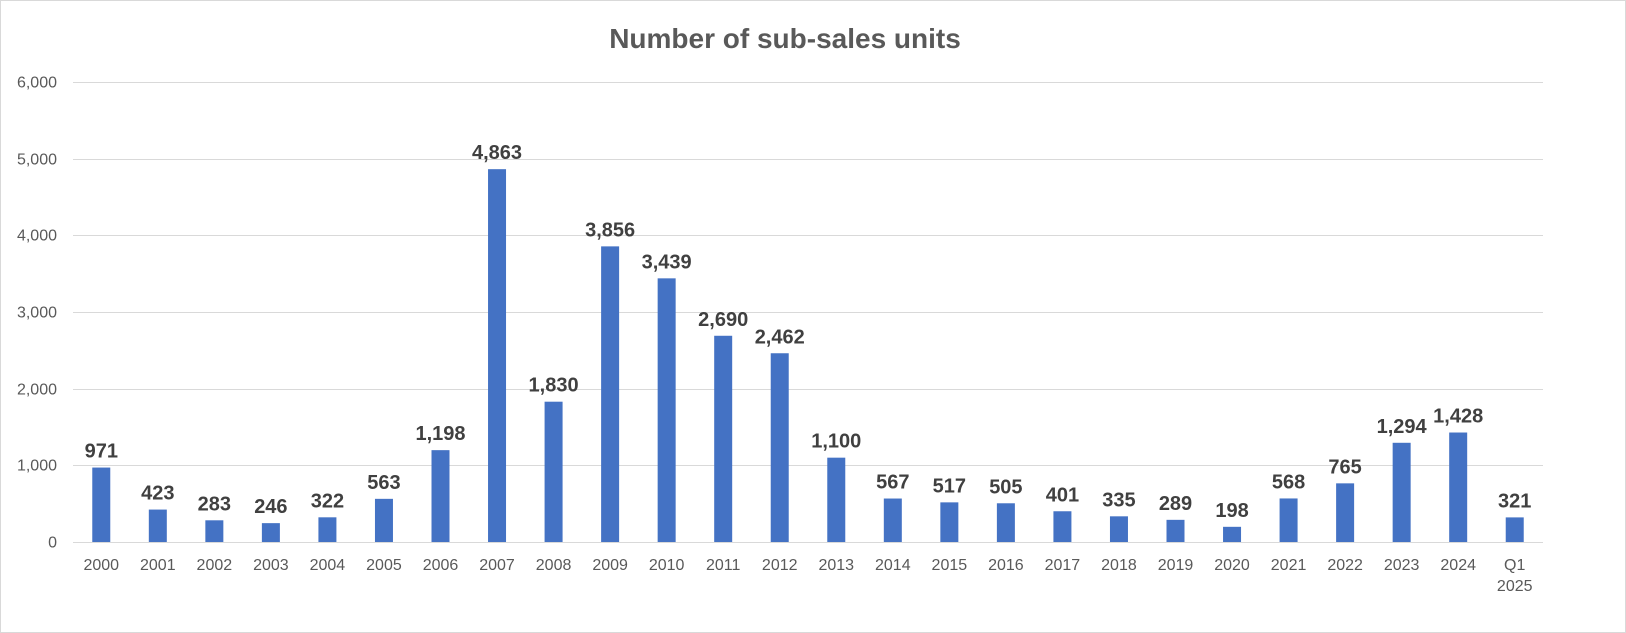  Describe the element at coordinates (37, 236) in the screenshot. I see `y-tick-label: 4,000` at that location.